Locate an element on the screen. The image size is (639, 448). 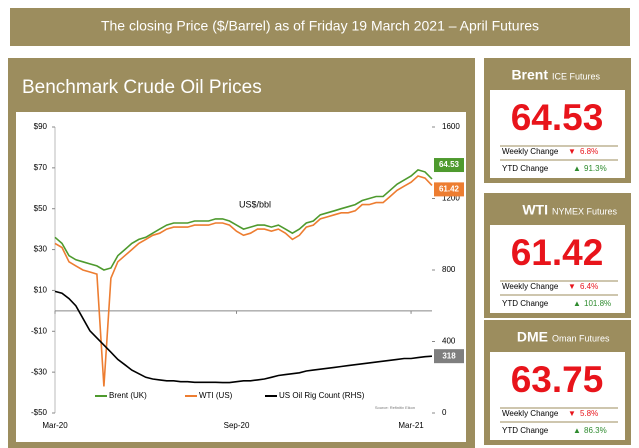
weekly-change: 6.4% is located at coordinates (589, 286).